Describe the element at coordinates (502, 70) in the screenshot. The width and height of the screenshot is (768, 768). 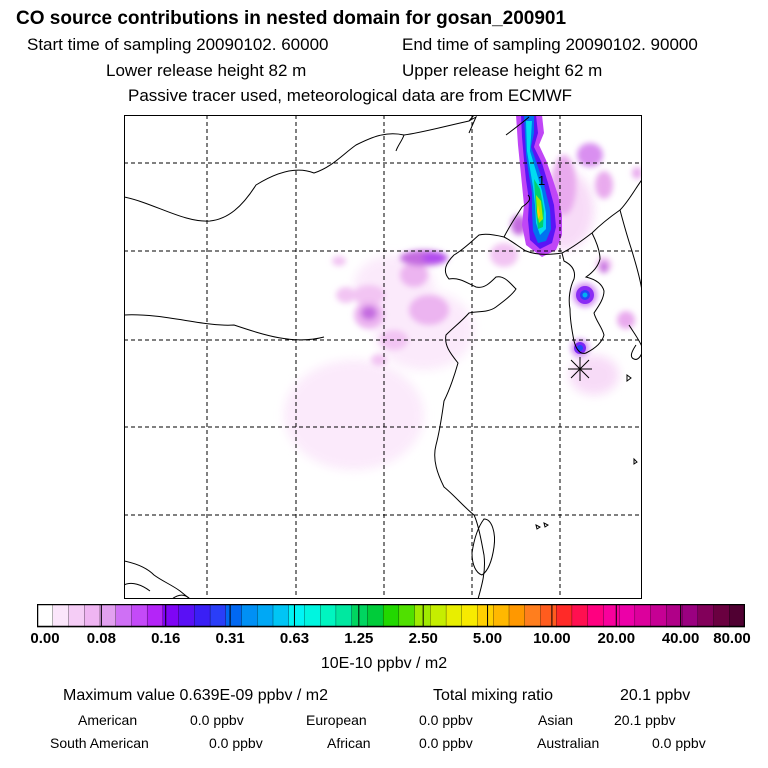
I see `upper-release-label: Upper release height 62 m` at that location.